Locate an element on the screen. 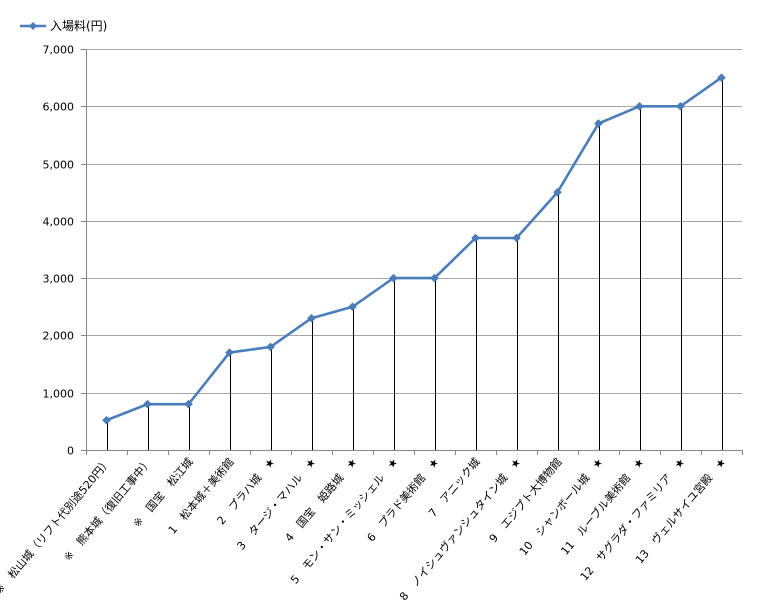  x-category-label: 11 ルーブル美術館 ★ is located at coordinates (602, 506).